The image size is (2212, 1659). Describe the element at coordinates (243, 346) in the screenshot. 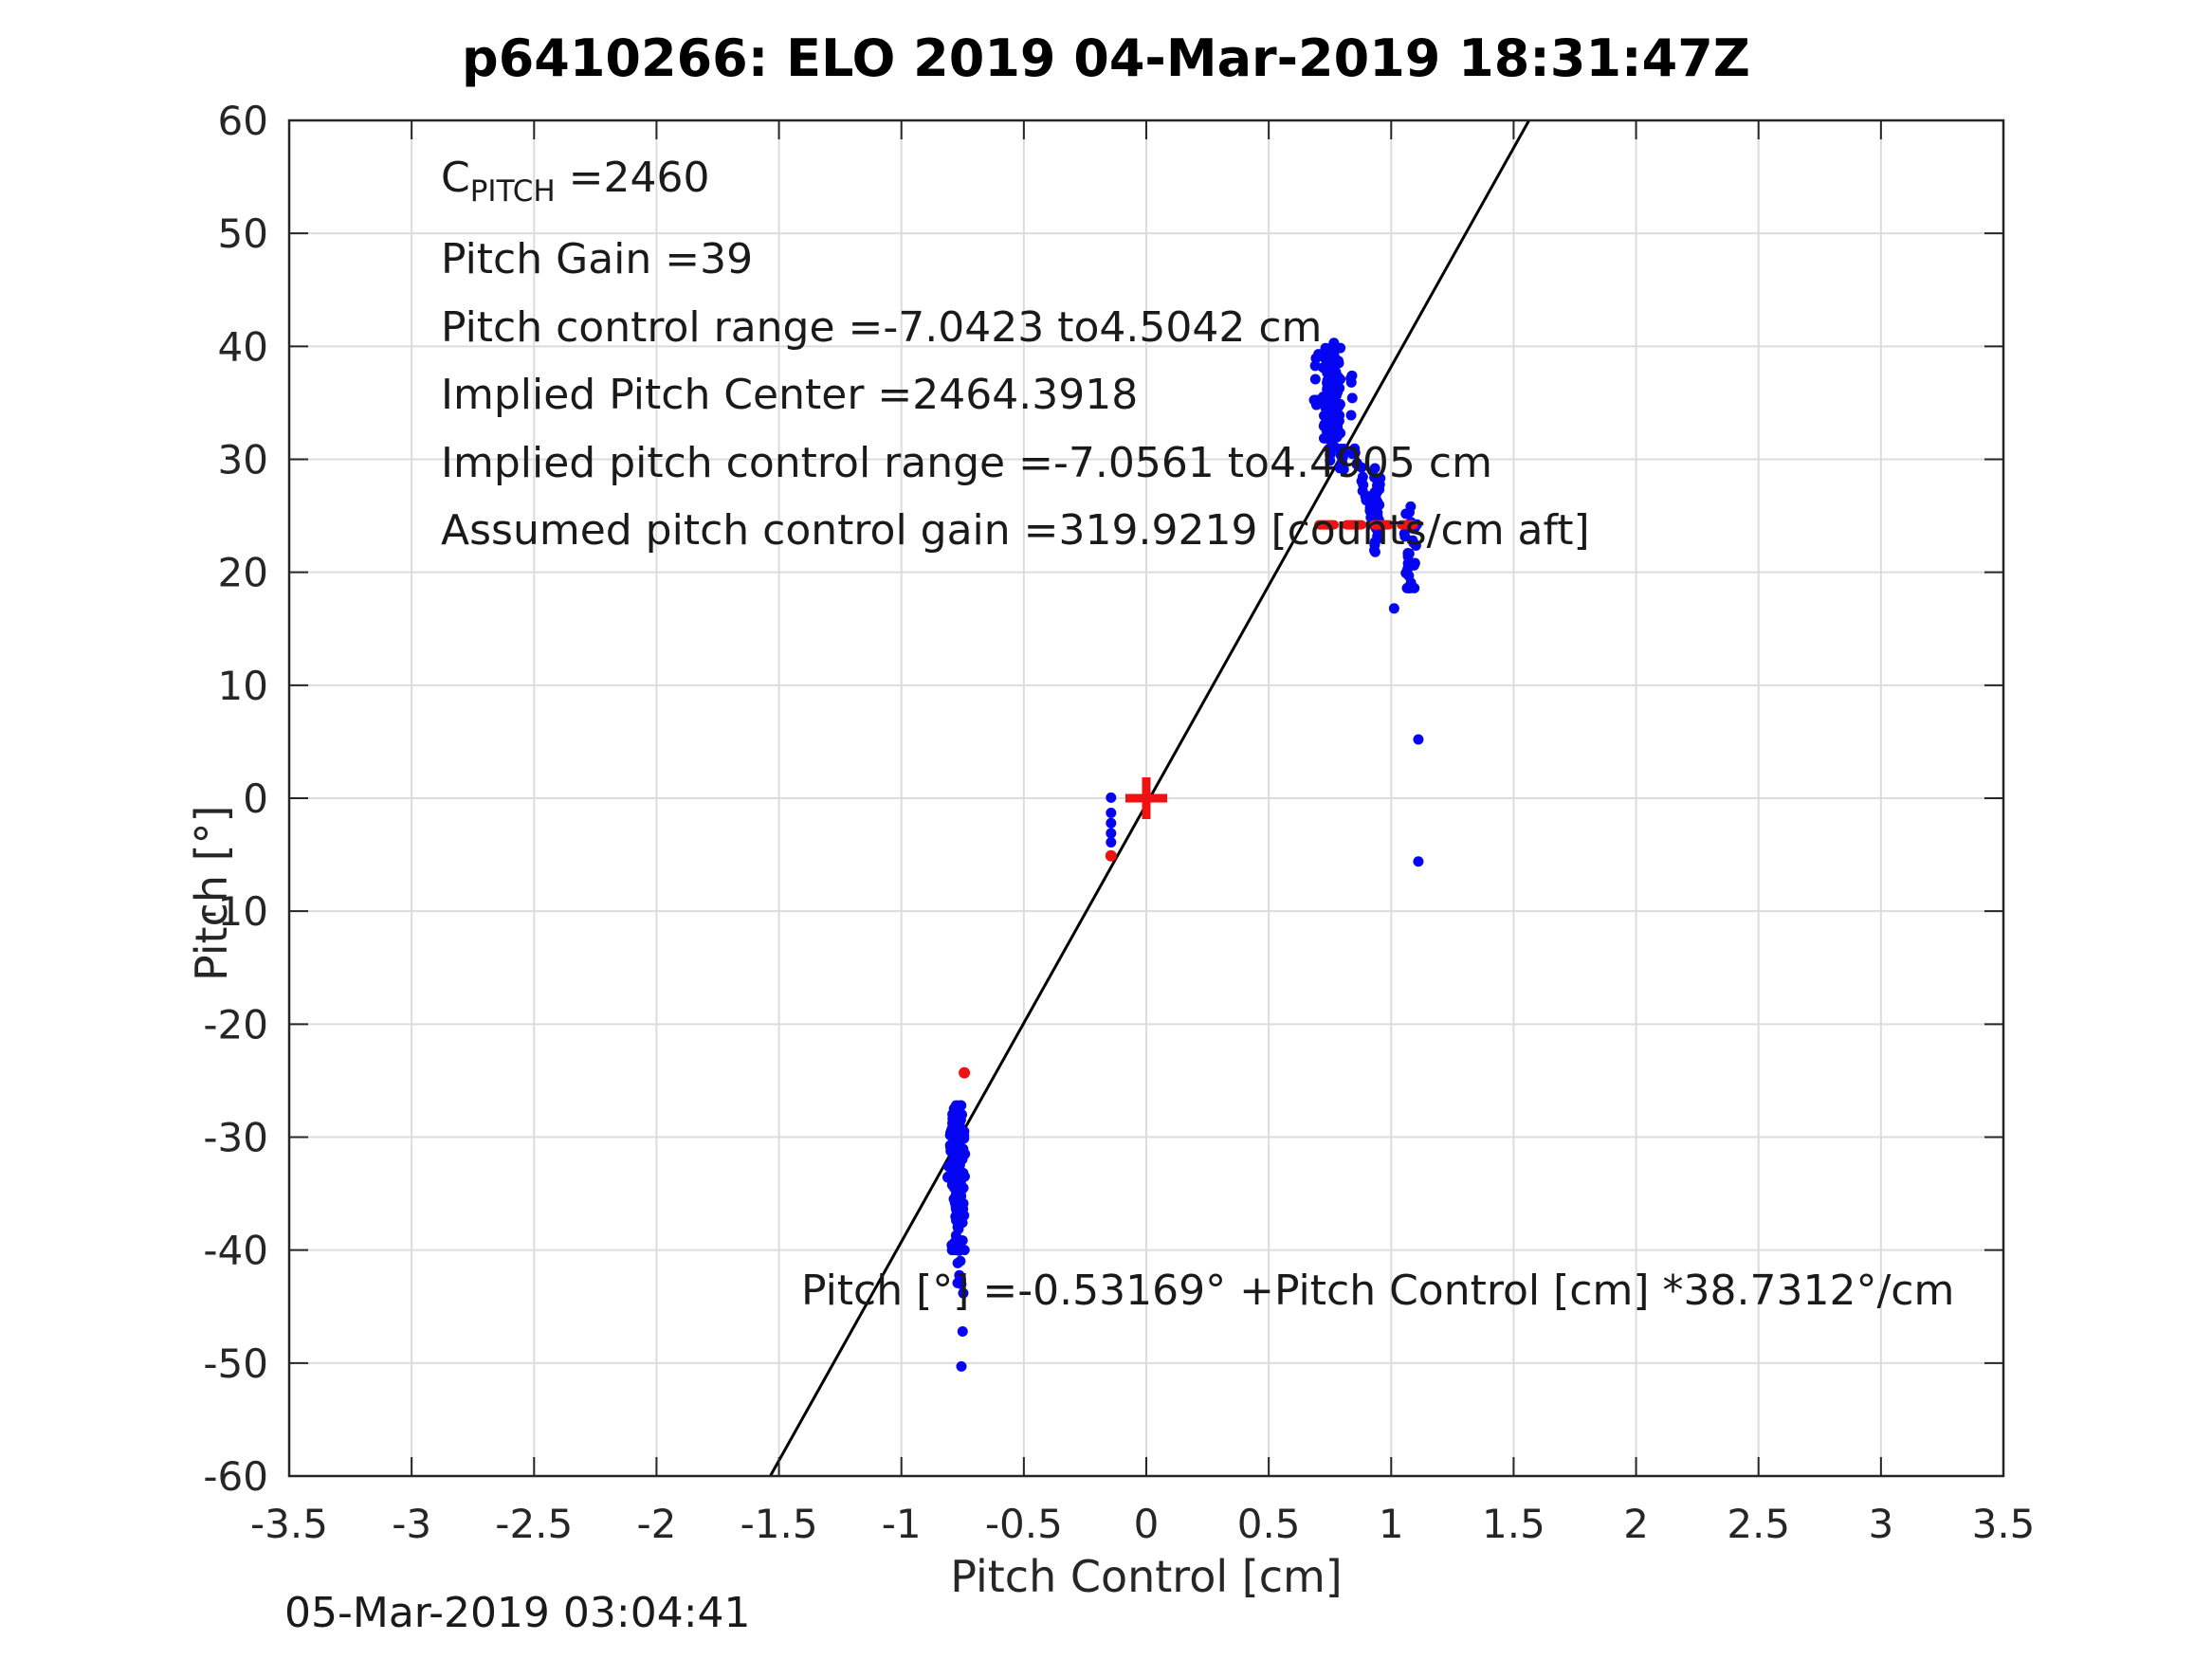

I see `y-tick-label: 40` at that location.